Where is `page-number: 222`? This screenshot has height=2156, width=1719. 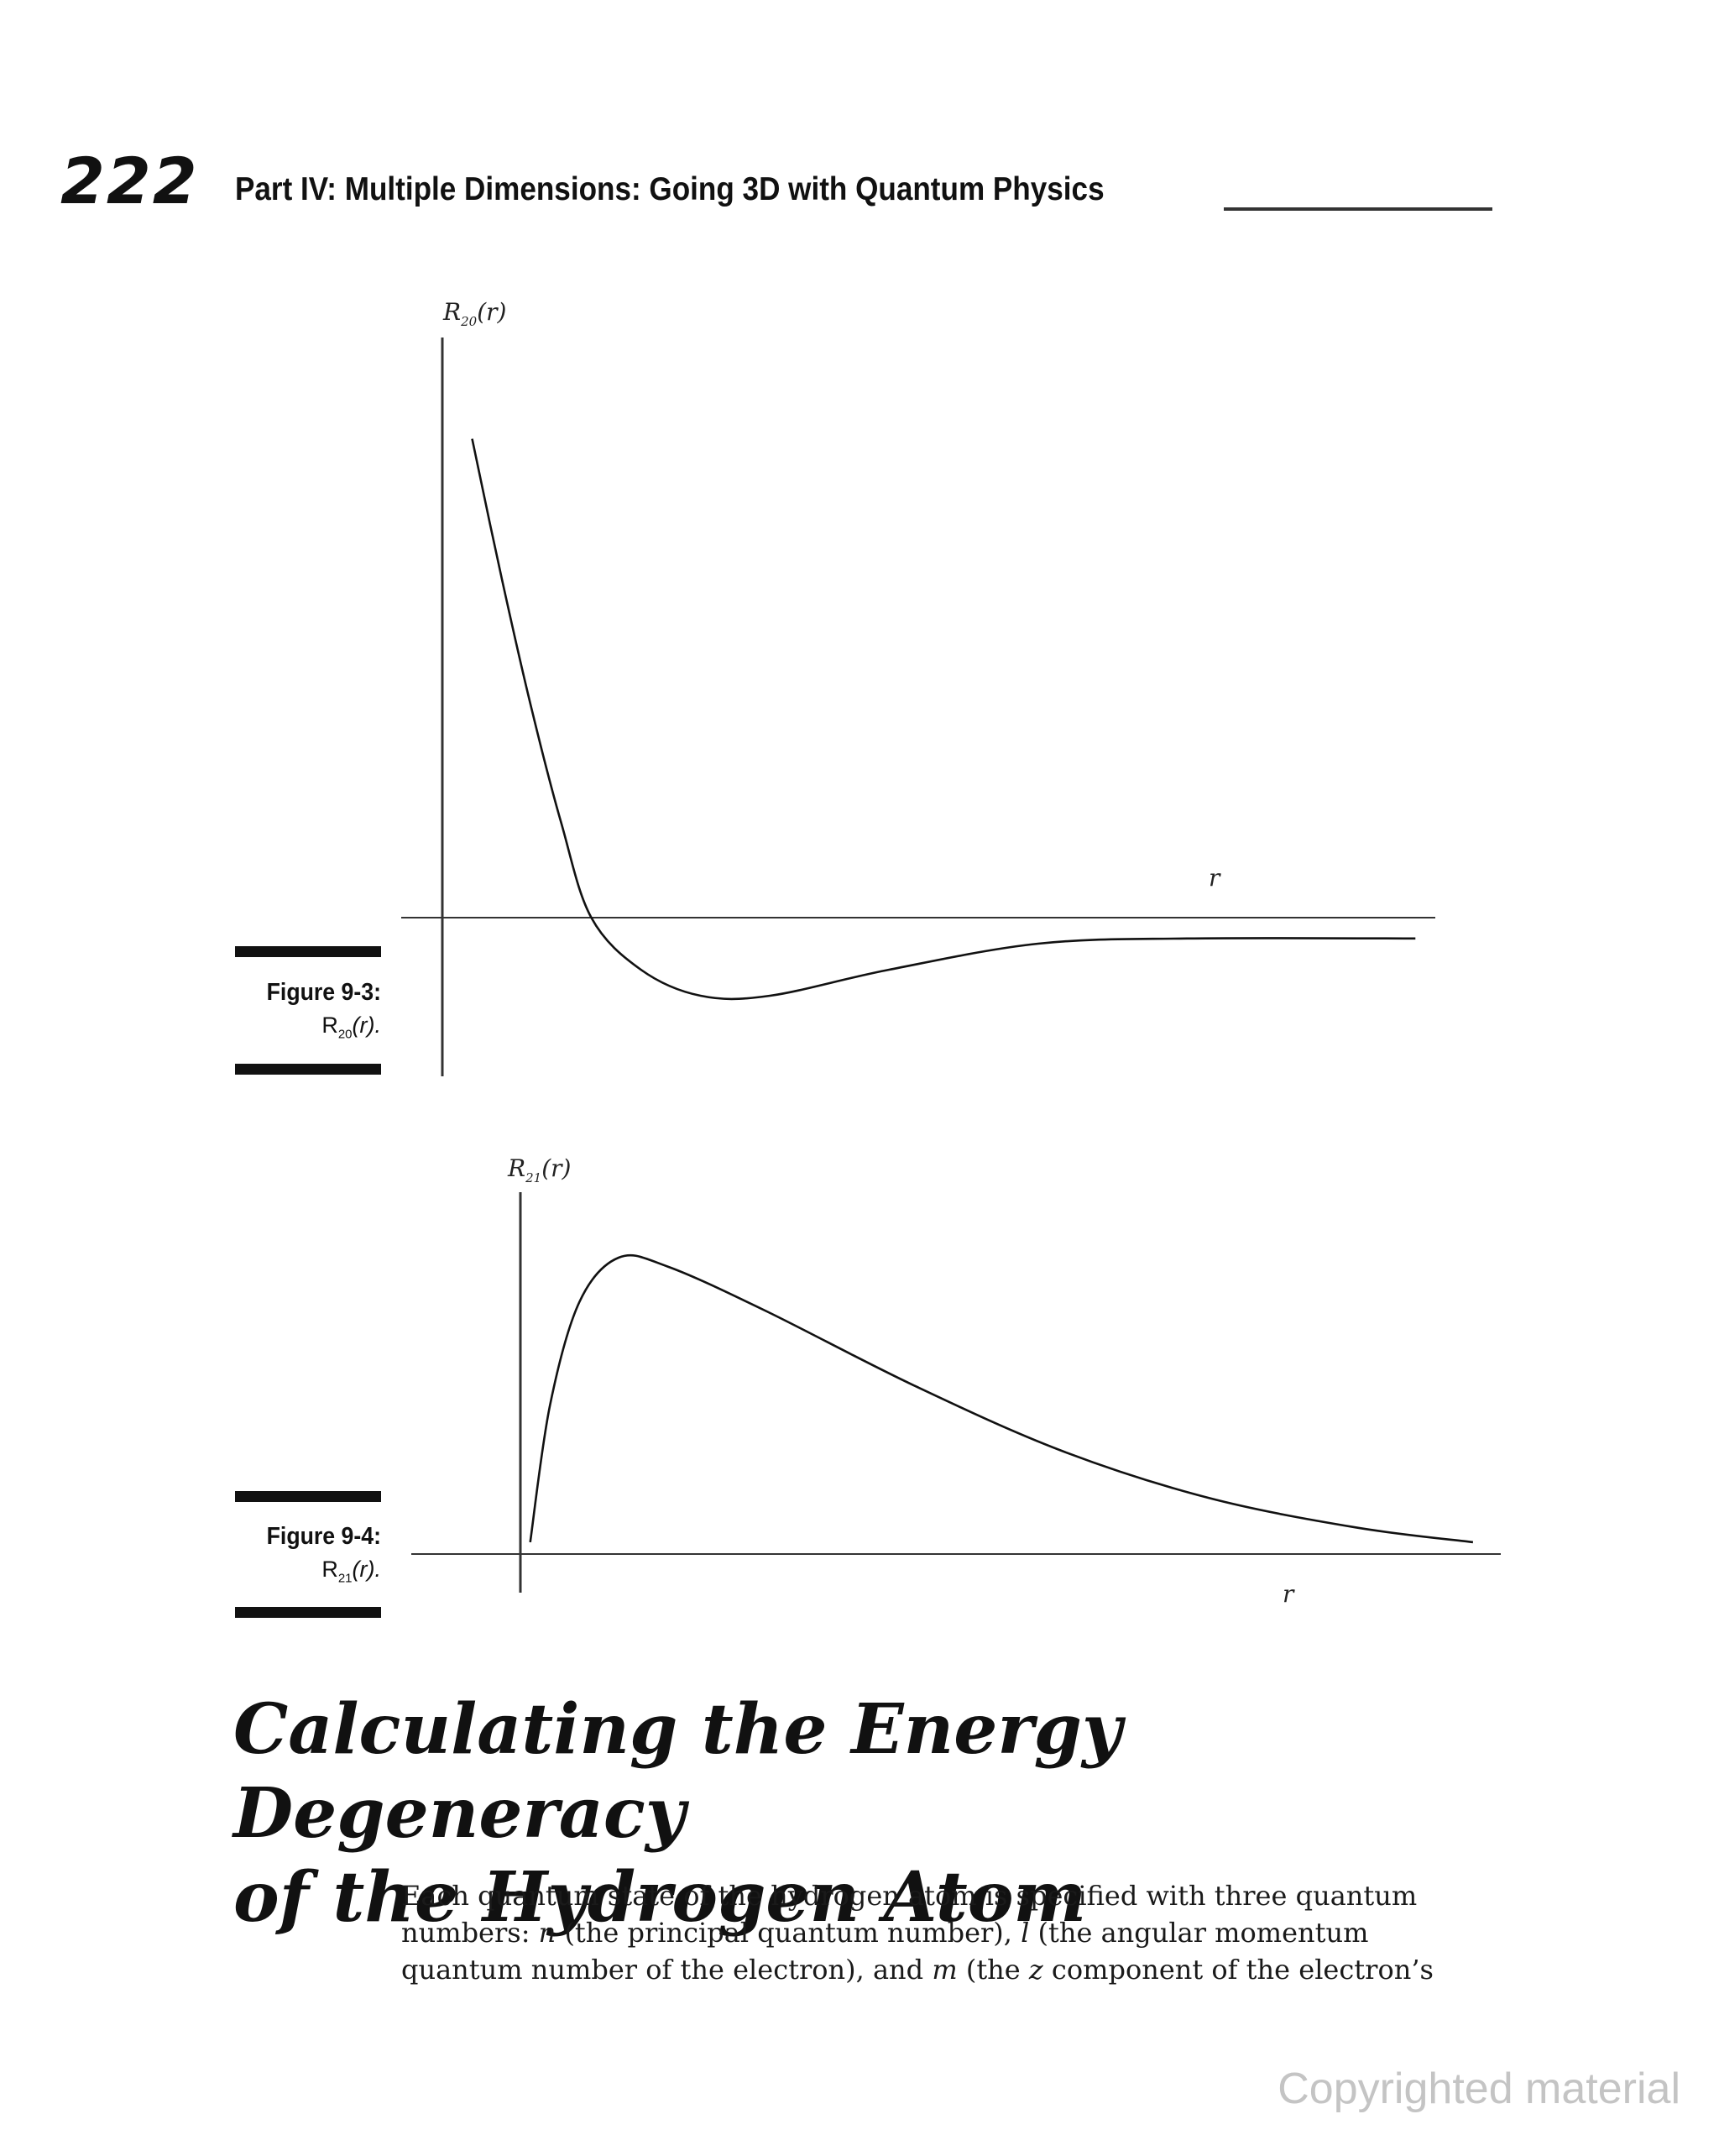
page-number: 222 is located at coordinates (129, 181).